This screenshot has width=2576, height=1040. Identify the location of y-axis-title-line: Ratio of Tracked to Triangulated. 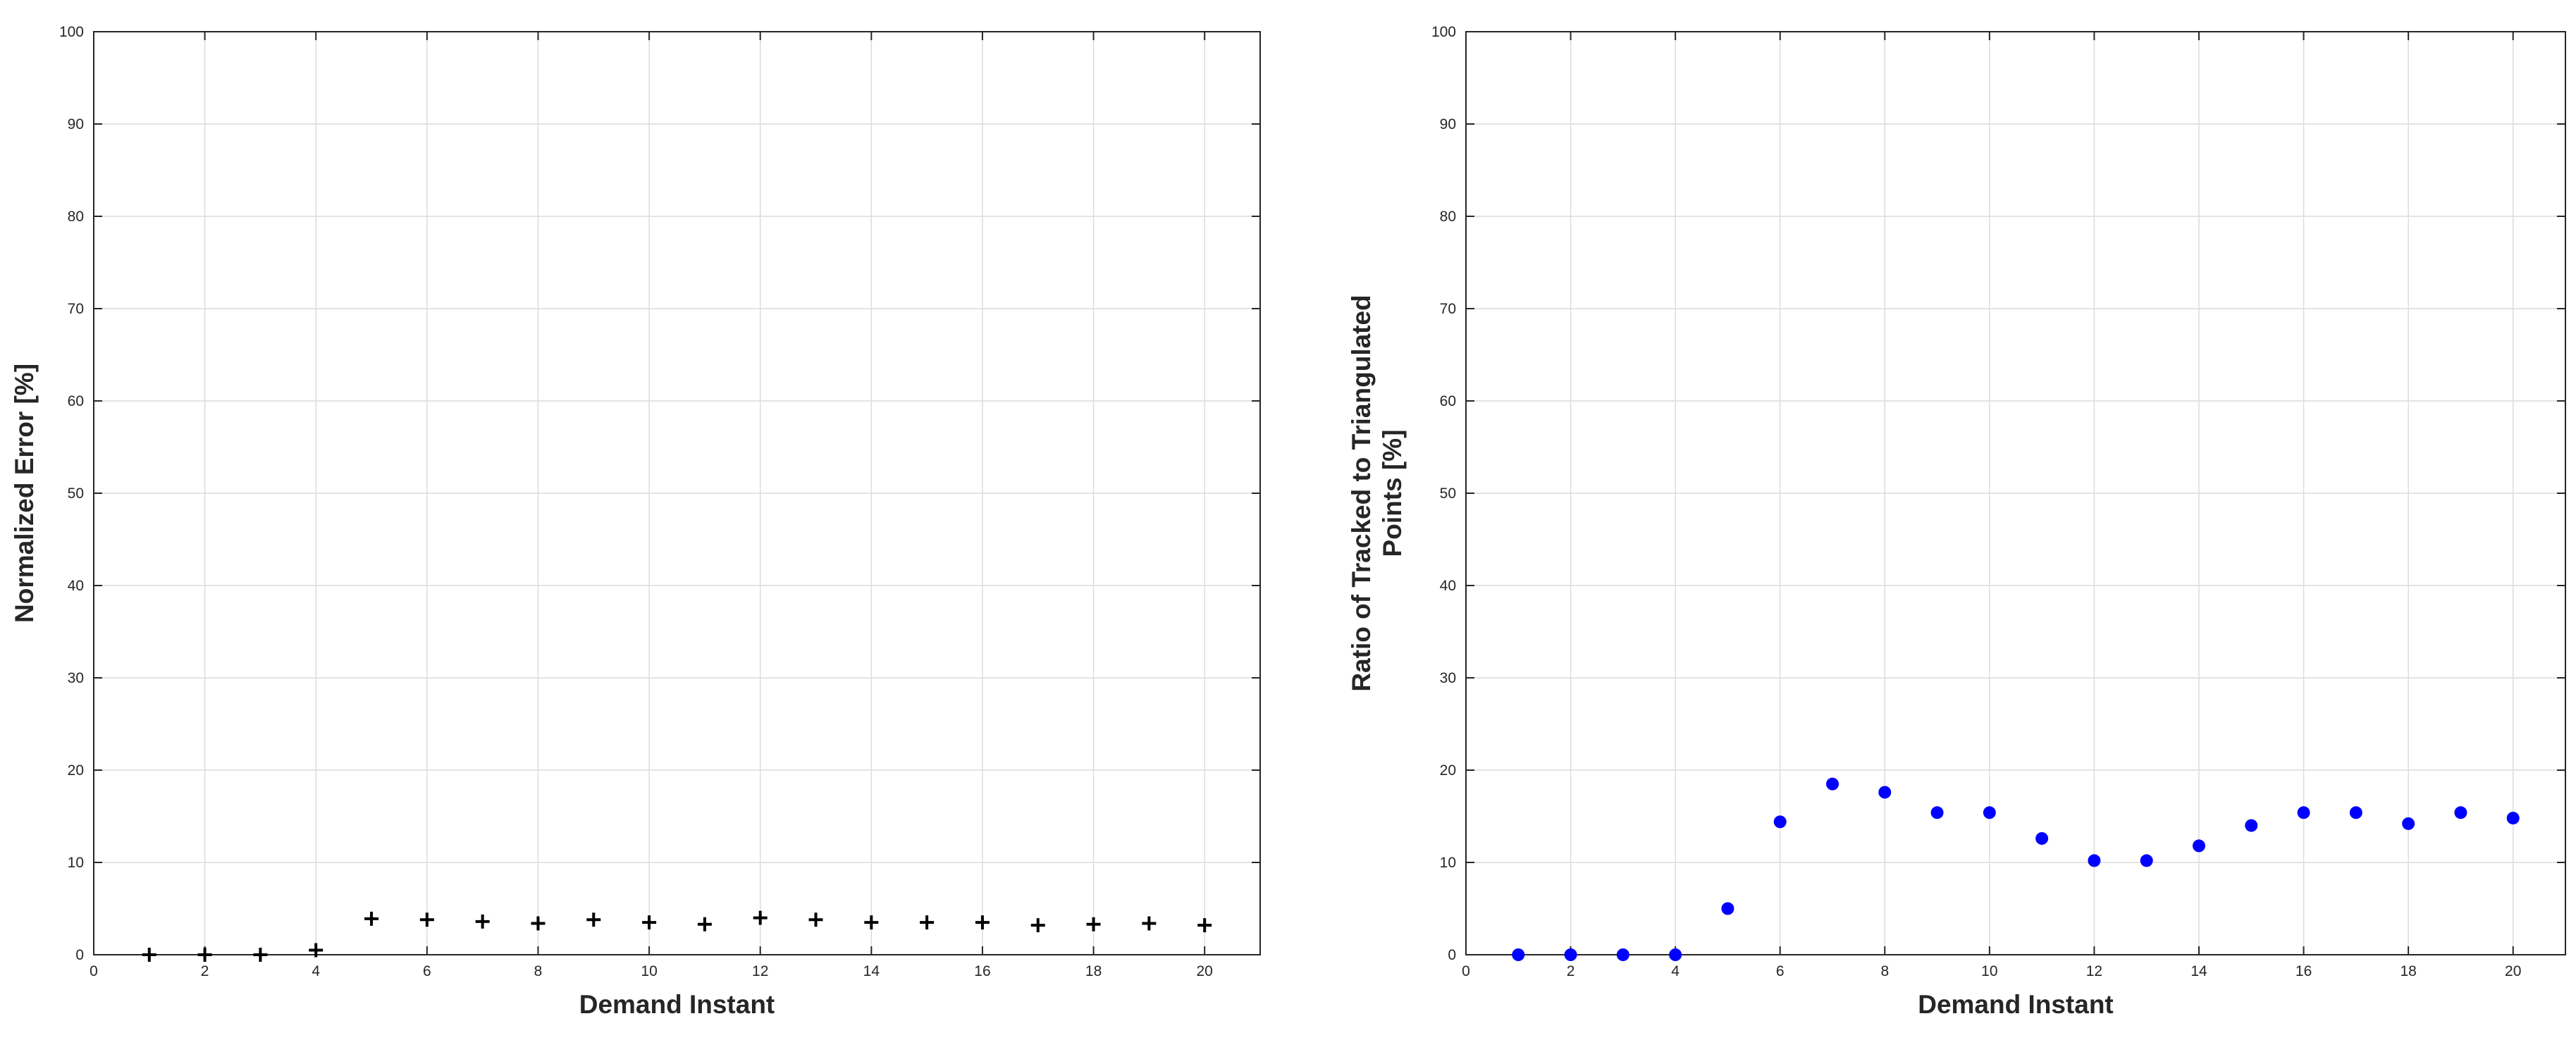
(1361, 493).